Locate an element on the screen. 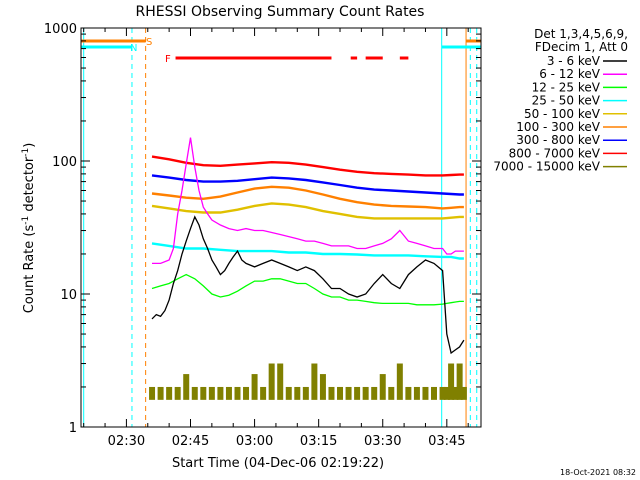 The width and height of the screenshot is (640, 480). x-tick-label: 03:45 is located at coordinates (446, 441).